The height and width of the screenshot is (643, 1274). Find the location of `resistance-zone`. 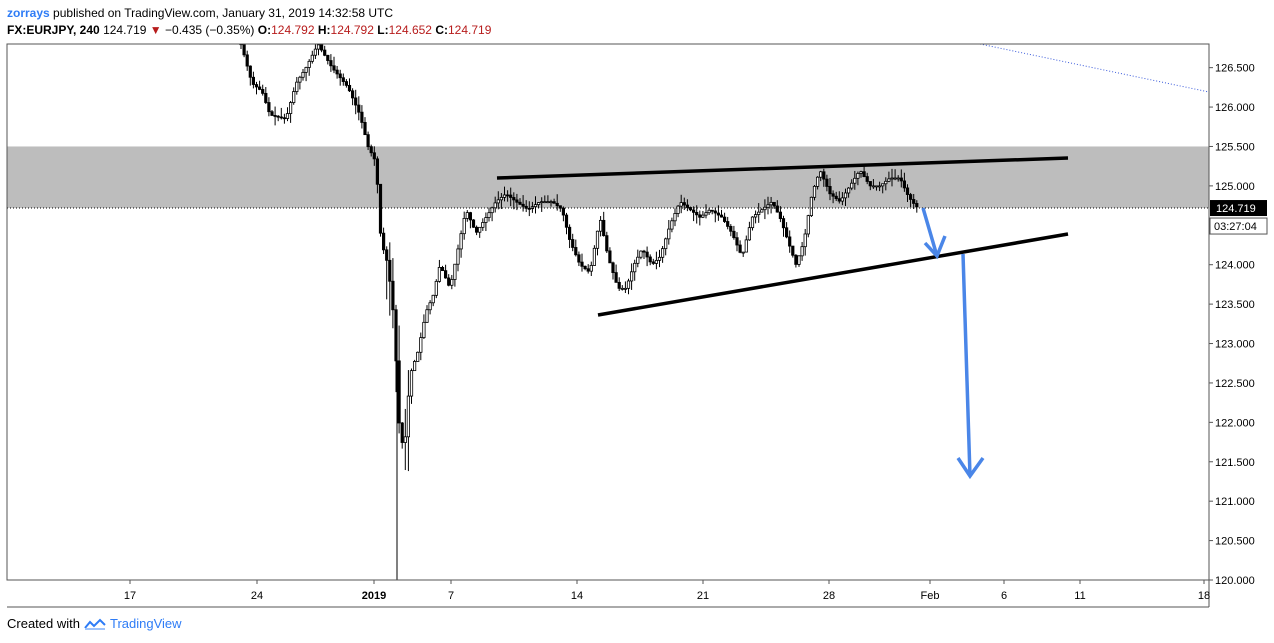

resistance-zone is located at coordinates (608, 177).